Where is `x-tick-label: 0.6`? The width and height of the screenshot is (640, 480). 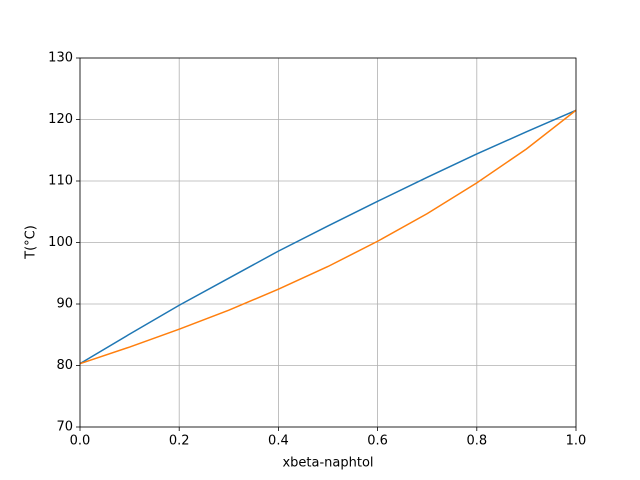 x-tick-label: 0.6 is located at coordinates (377, 441).